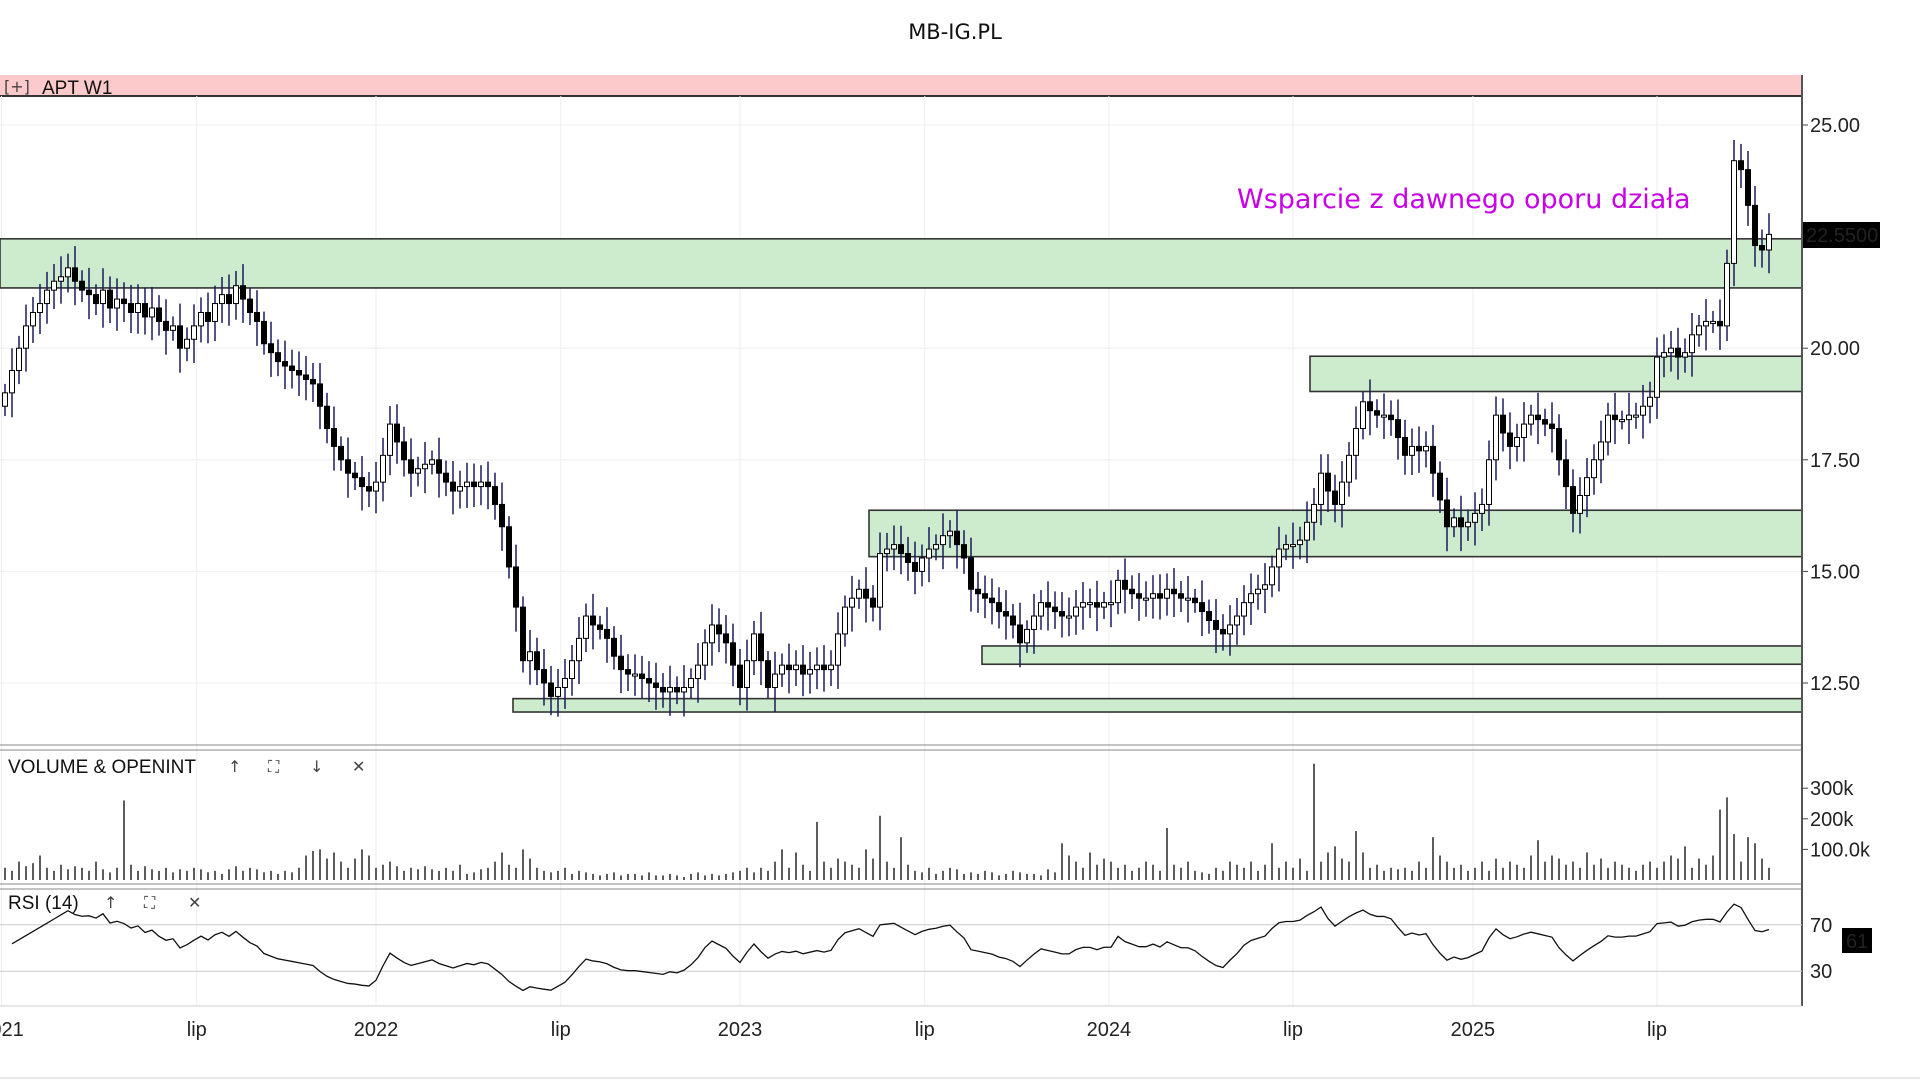  What do you see at coordinates (1835, 572) in the screenshot?
I see `price-tick-label: 15.00` at bounding box center [1835, 572].